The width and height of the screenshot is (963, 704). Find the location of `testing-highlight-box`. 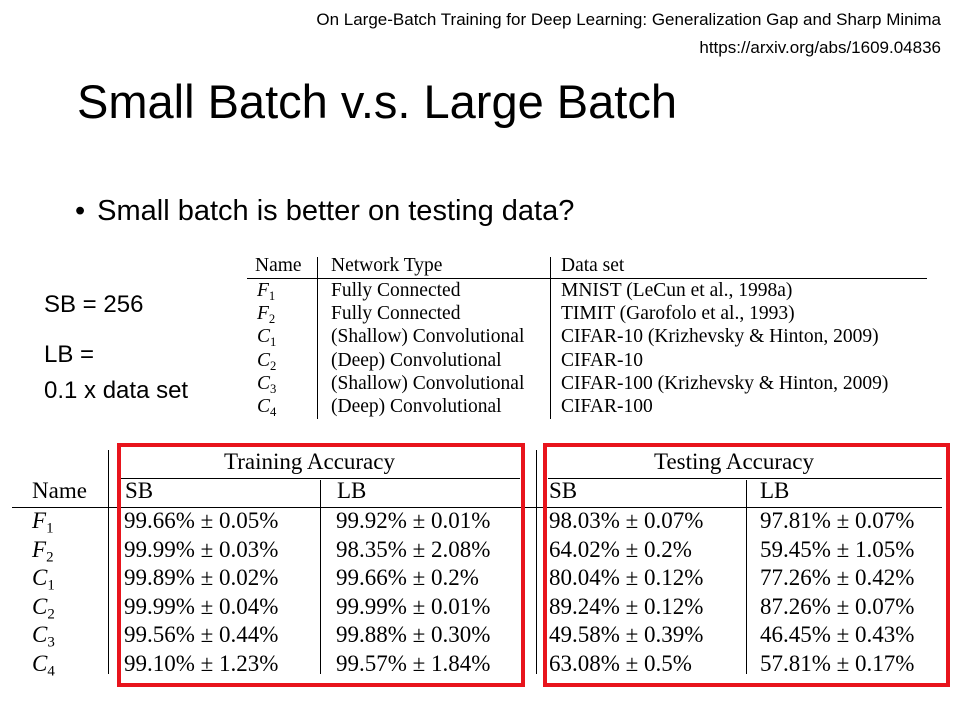

testing-highlight-box is located at coordinates (746, 565).